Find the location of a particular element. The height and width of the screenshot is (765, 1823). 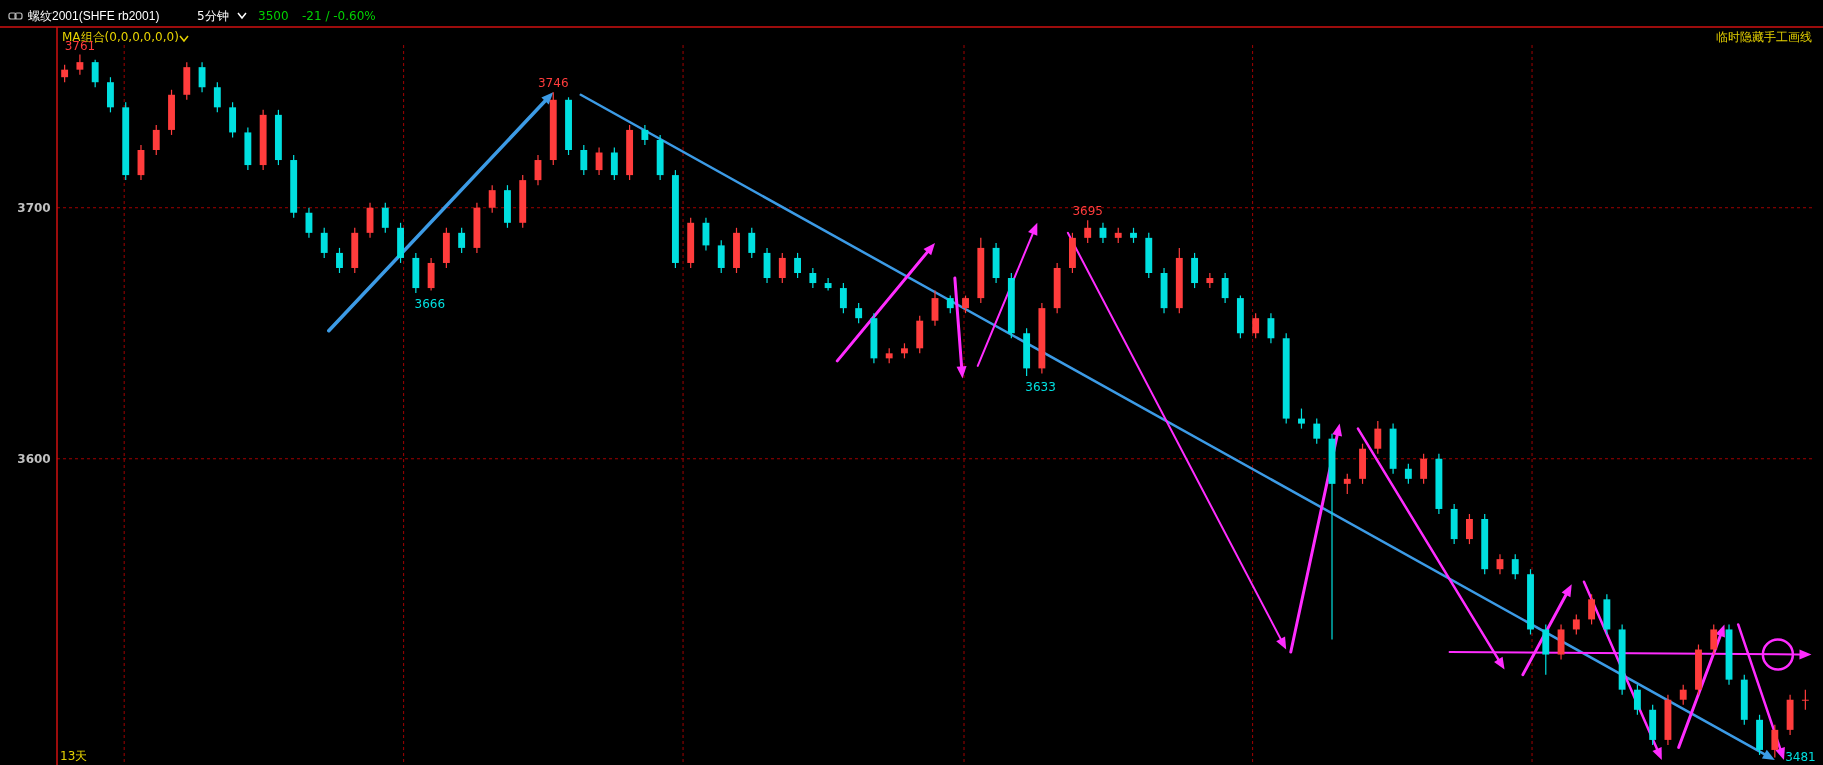

annotation: 3746 is located at coordinates (553, 83).